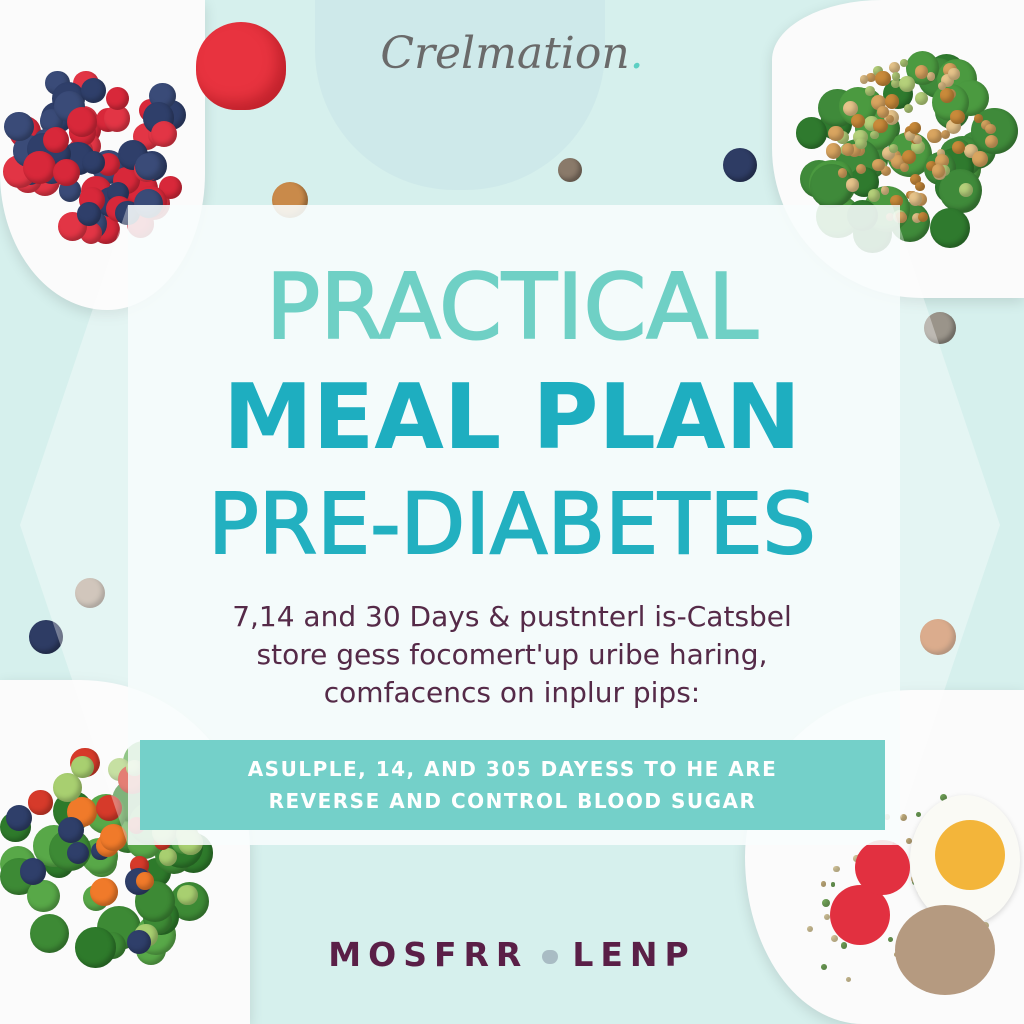 This screenshot has width=1024, height=1024. Describe the element at coordinates (512, 524) in the screenshot. I see `title-line-3: PRE-DIABETES` at that location.